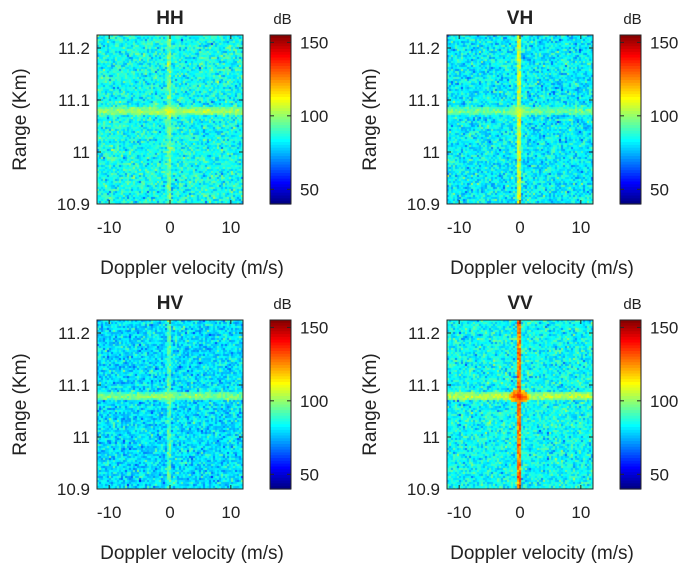 This screenshot has width=687, height=574. I want to click on y-tick-label: 11, so click(431, 437).